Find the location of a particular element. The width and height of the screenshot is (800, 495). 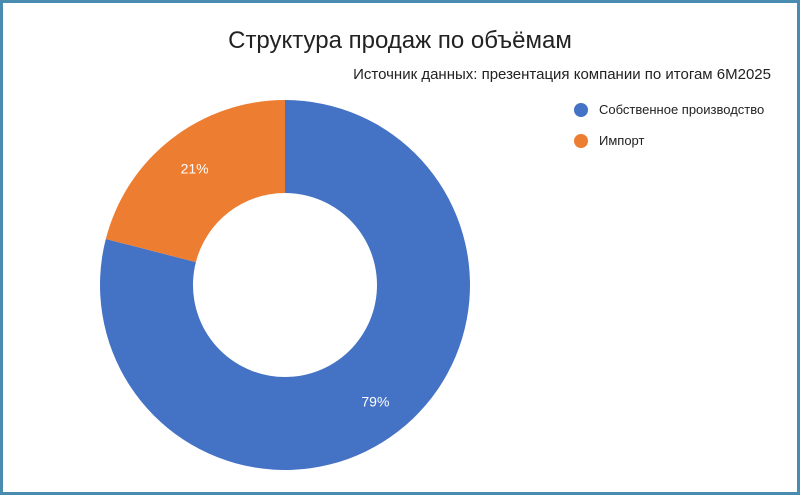

legend-item-import: Импорт is located at coordinates (669, 140).